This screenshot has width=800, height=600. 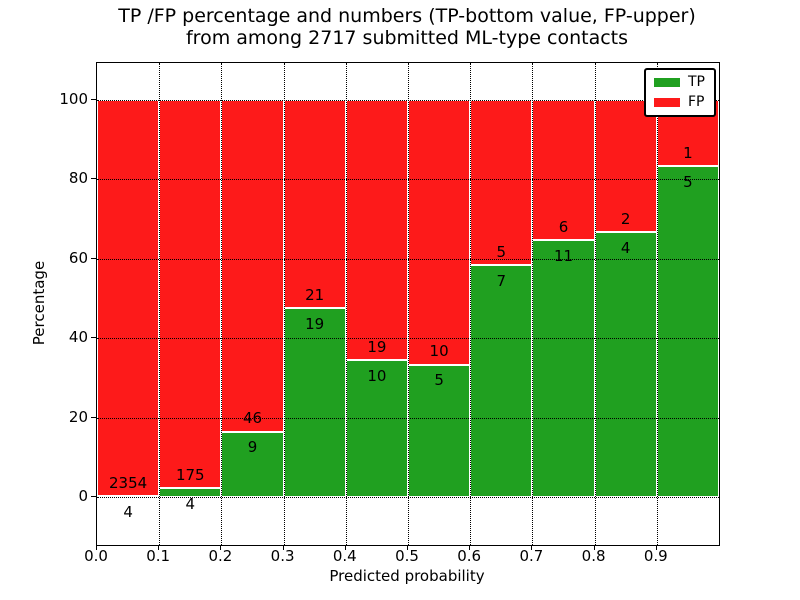 What do you see at coordinates (657, 304) in the screenshot?
I see `v-gridline-0.9` at bounding box center [657, 304].